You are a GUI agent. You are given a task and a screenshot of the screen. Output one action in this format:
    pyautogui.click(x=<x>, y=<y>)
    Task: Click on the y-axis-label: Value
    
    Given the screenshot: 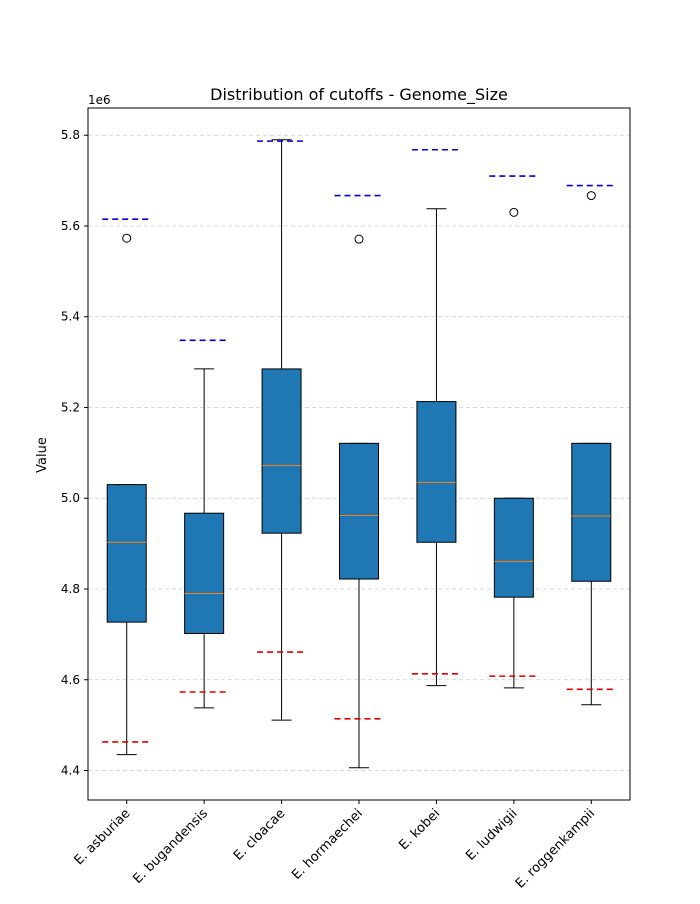 What is the action you would take?
    pyautogui.click(x=42, y=455)
    